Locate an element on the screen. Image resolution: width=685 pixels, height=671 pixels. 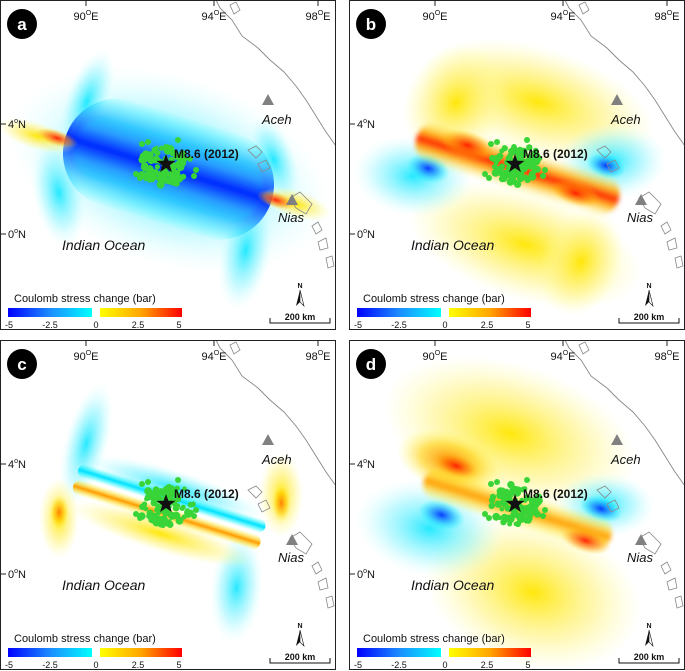
red-stress-lobe is located at coordinates (276, 200).